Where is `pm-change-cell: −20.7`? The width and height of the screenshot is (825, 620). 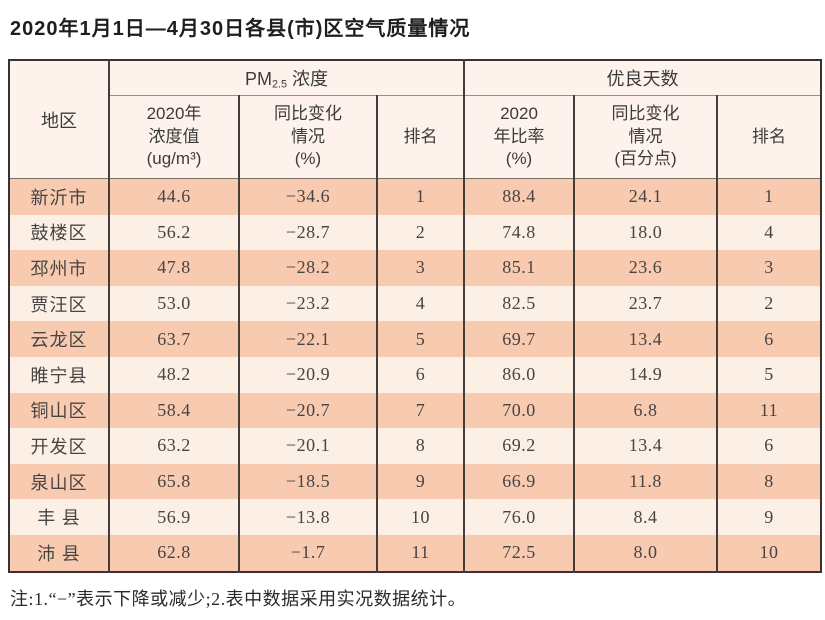
pm-change-cell: −20.7 is located at coordinates (307, 410).